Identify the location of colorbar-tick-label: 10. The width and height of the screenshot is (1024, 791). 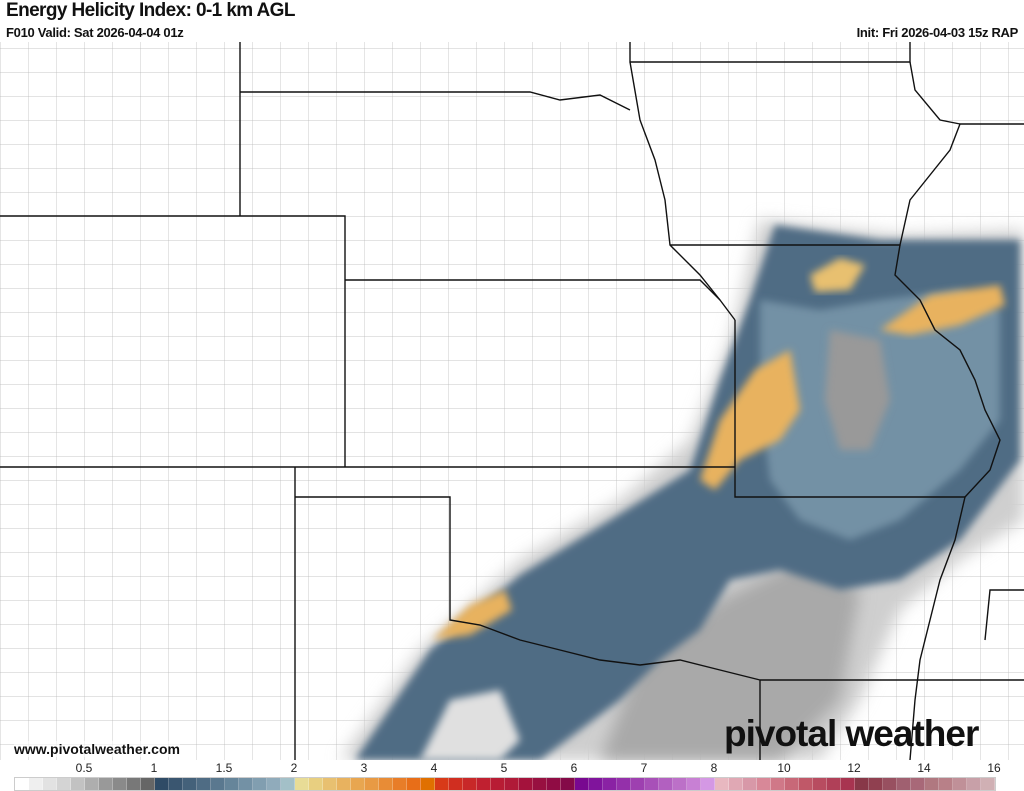
(784, 768).